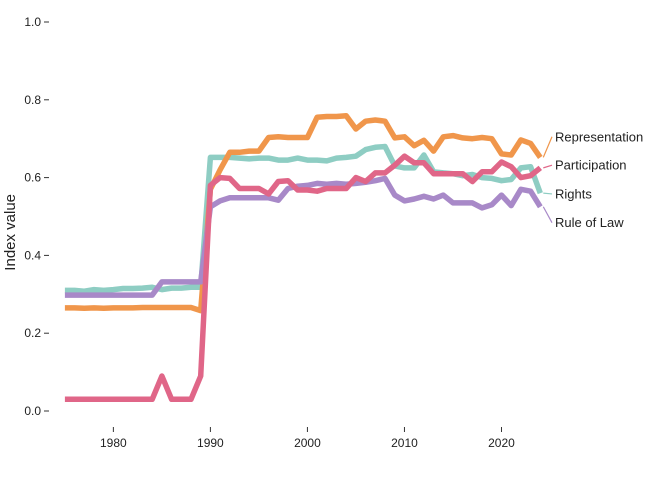 The width and height of the screenshot is (668, 477). Describe the element at coordinates (113, 443) in the screenshot. I see `x-tick-label: 1980` at that location.